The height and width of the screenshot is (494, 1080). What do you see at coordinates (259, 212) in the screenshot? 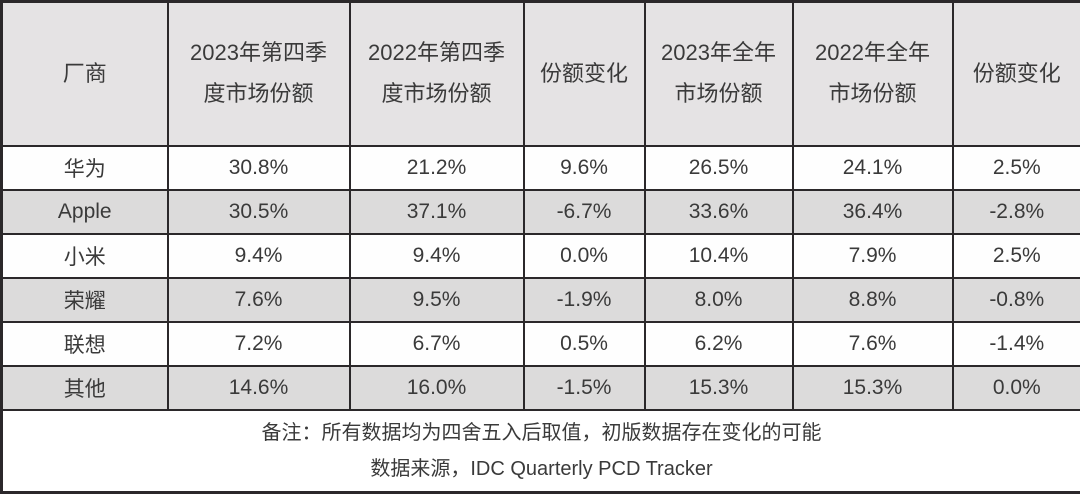
I see `value-cell: 30.5%` at bounding box center [259, 212].